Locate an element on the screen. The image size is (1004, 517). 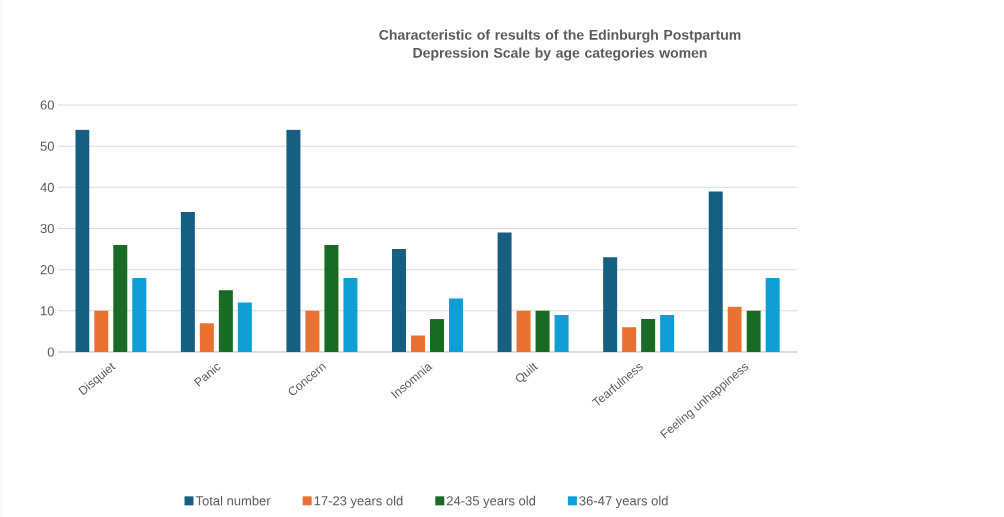
y-tick-label: 60 is located at coordinates (47, 105).